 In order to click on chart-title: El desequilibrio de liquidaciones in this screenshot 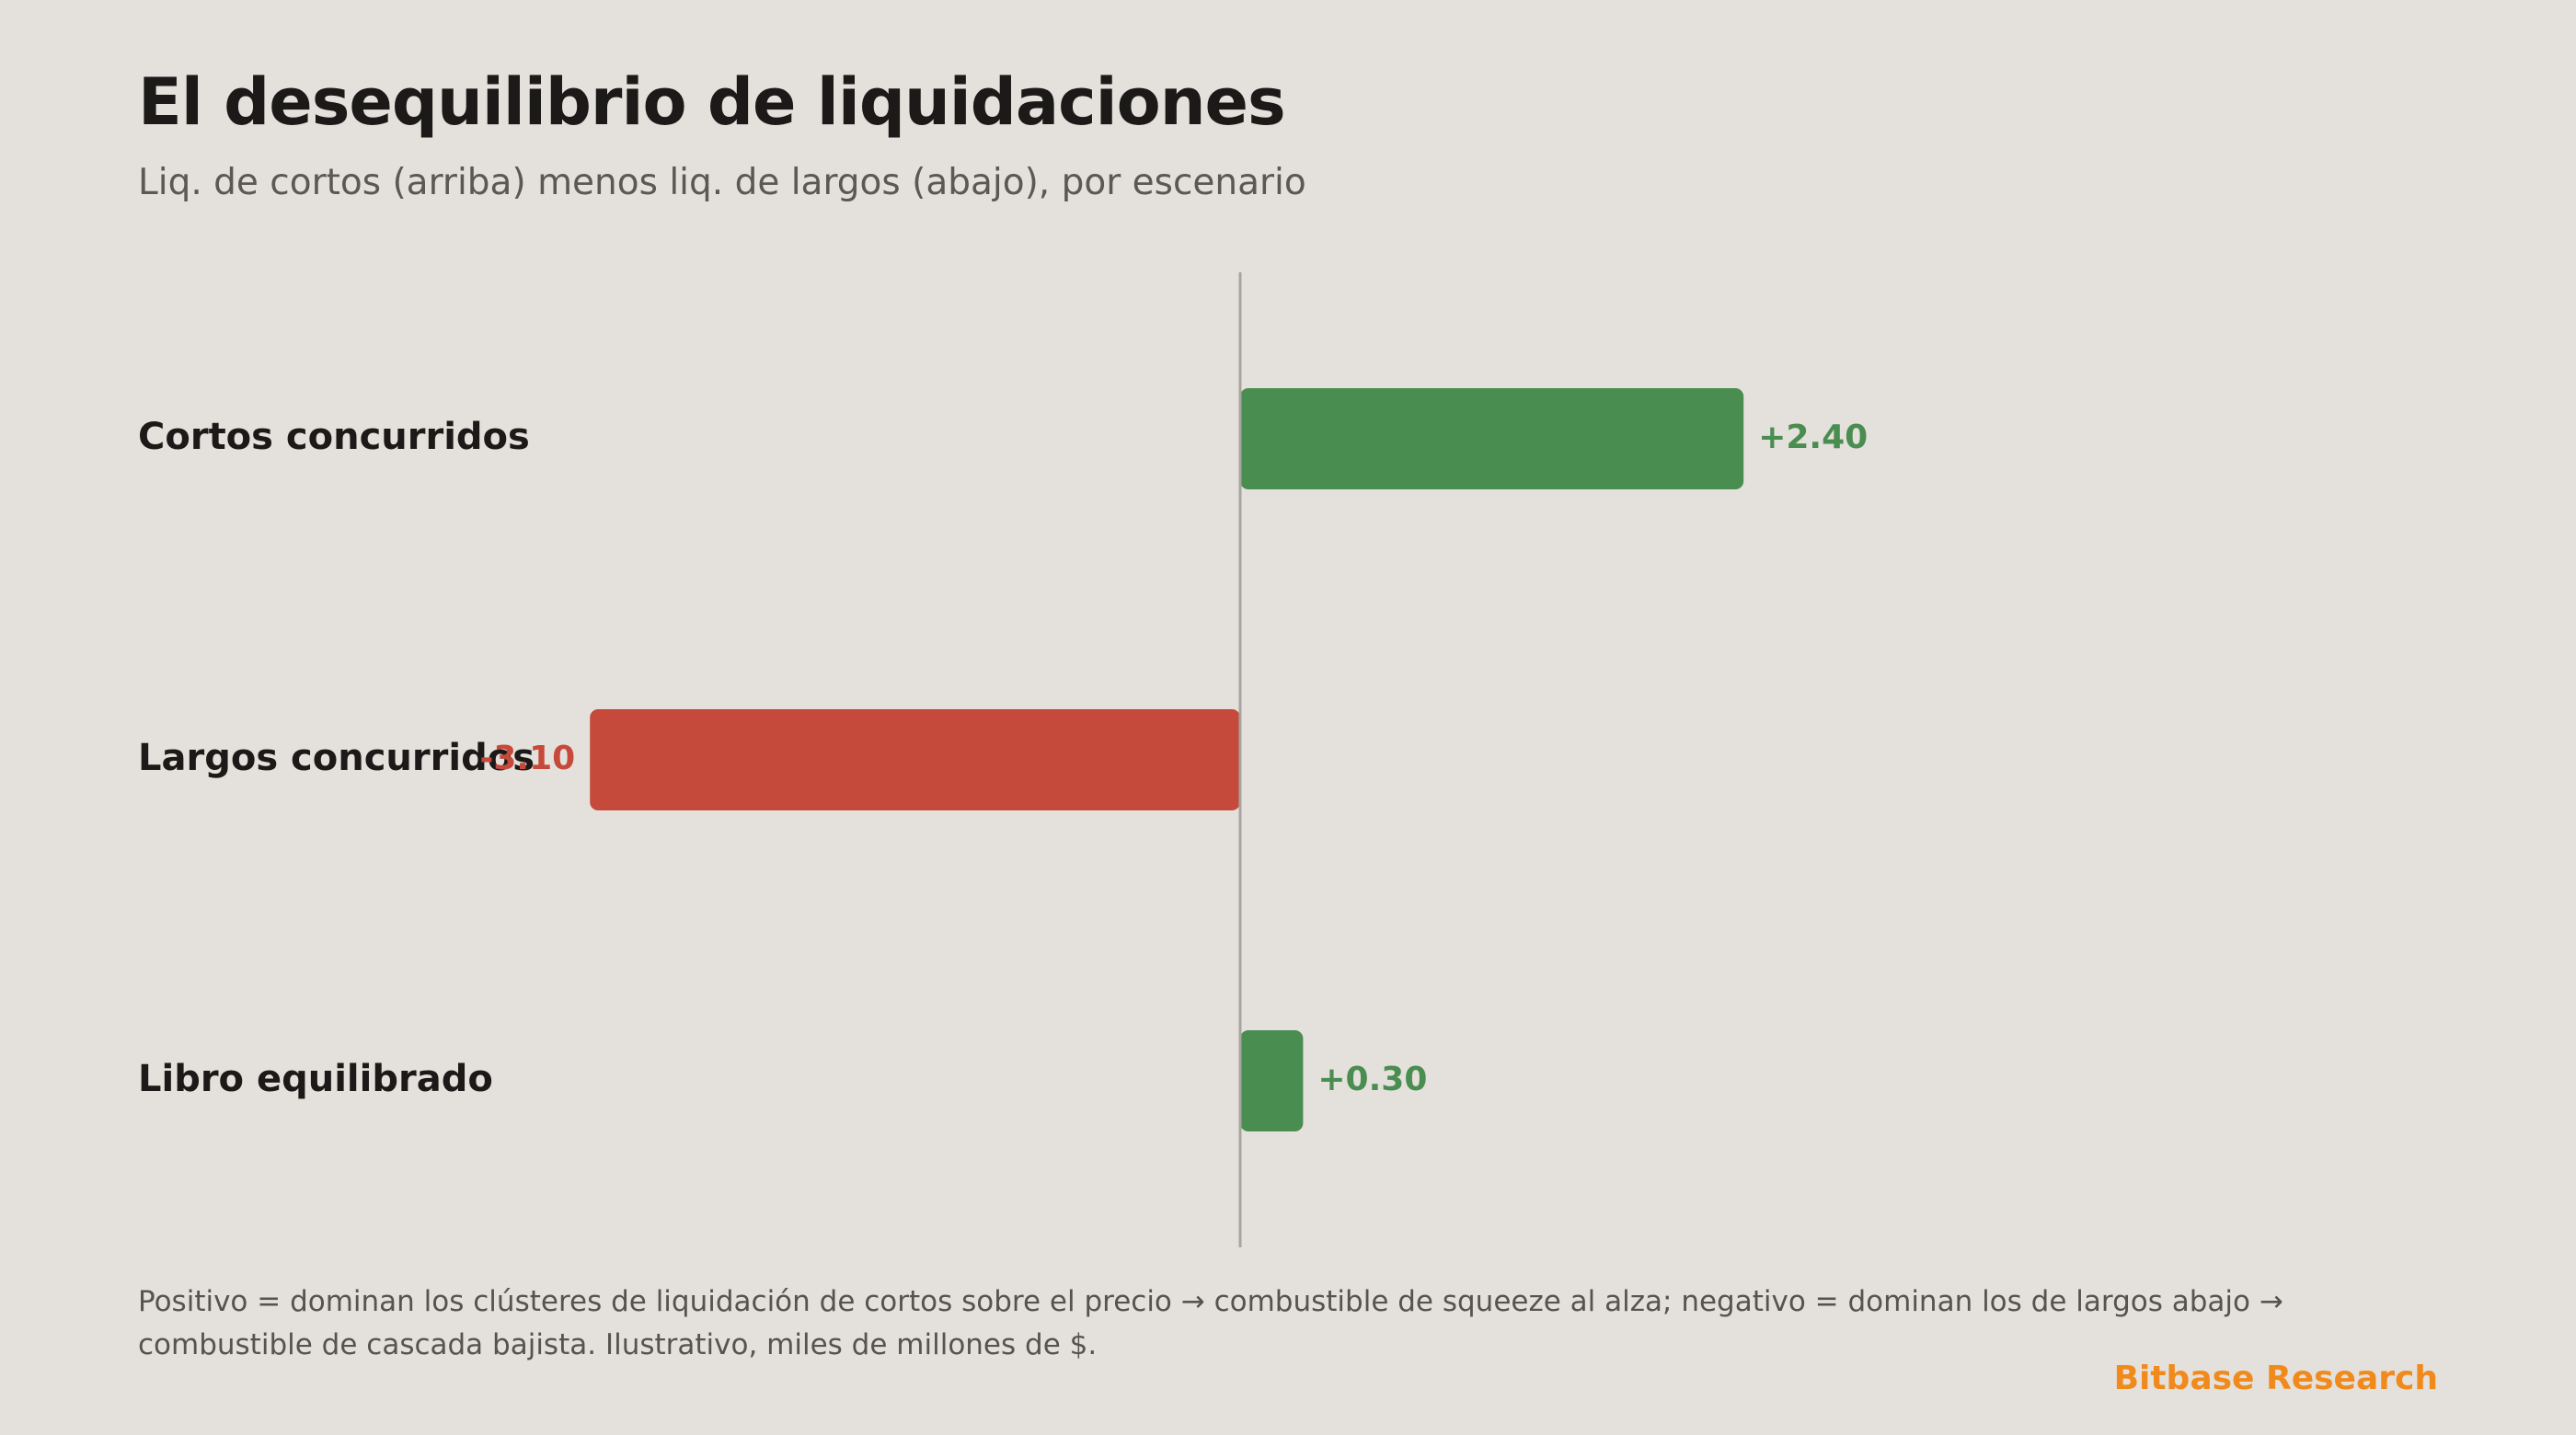, I will do `click(712, 102)`.